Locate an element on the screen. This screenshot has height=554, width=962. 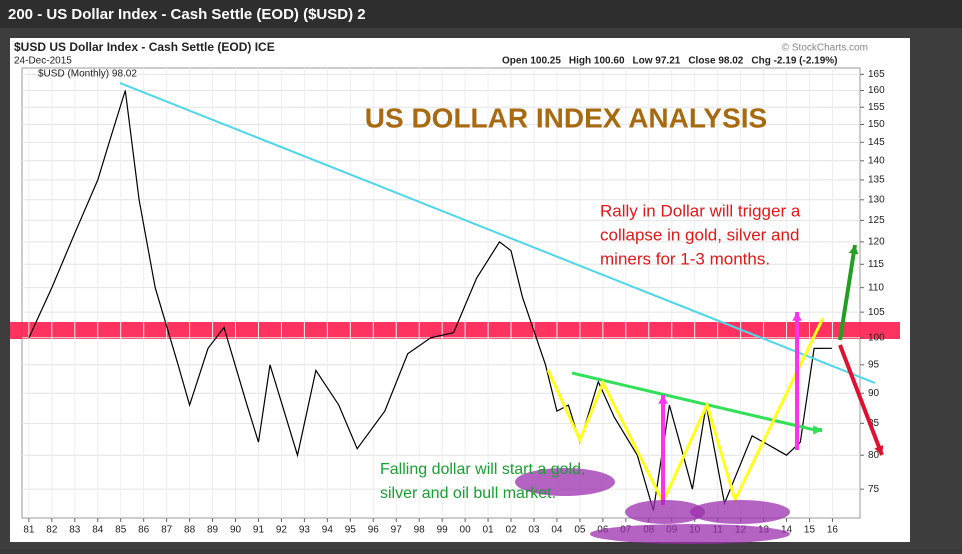
y-tick-label: 80 is located at coordinates (874, 455).